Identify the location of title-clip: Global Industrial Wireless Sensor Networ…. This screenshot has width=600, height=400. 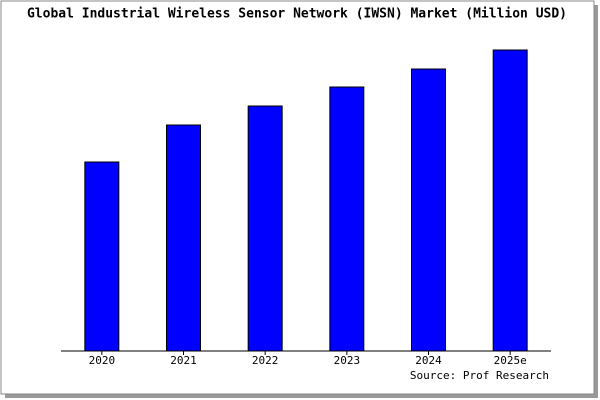
(297, 14).